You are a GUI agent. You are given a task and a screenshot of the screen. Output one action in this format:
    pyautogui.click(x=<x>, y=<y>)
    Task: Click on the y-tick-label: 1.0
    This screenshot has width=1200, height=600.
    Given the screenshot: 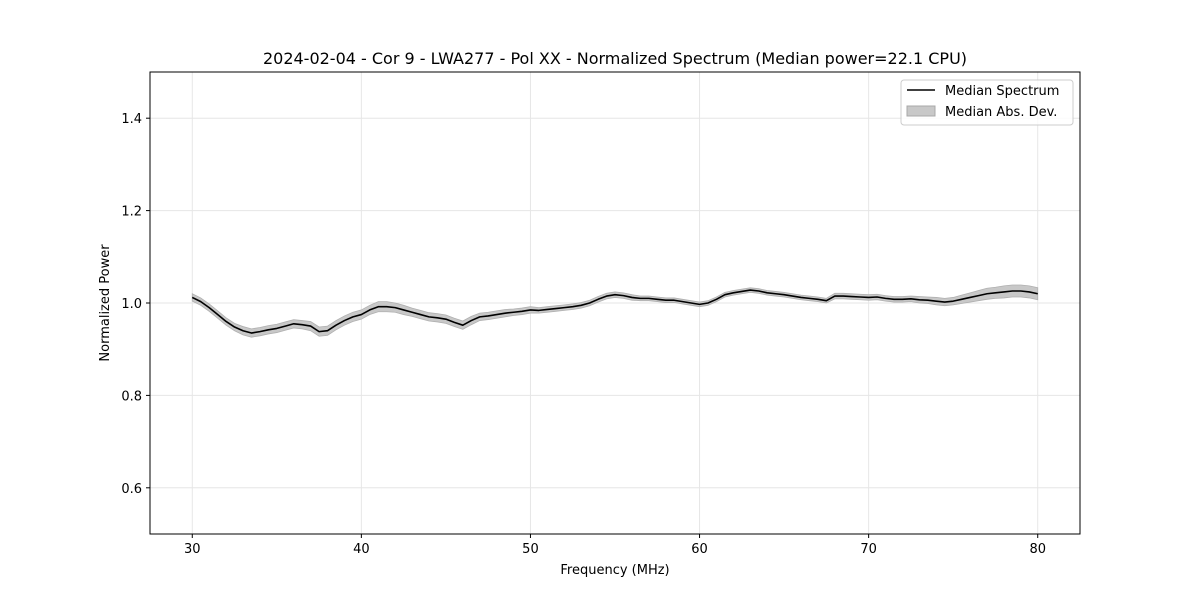 What is the action you would take?
    pyautogui.click(x=131, y=304)
    